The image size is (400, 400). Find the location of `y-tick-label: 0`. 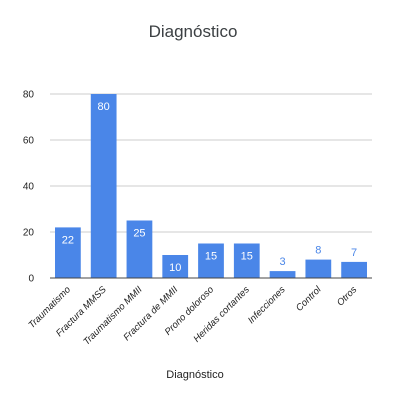

y-tick-label: 0 is located at coordinates (31, 279).